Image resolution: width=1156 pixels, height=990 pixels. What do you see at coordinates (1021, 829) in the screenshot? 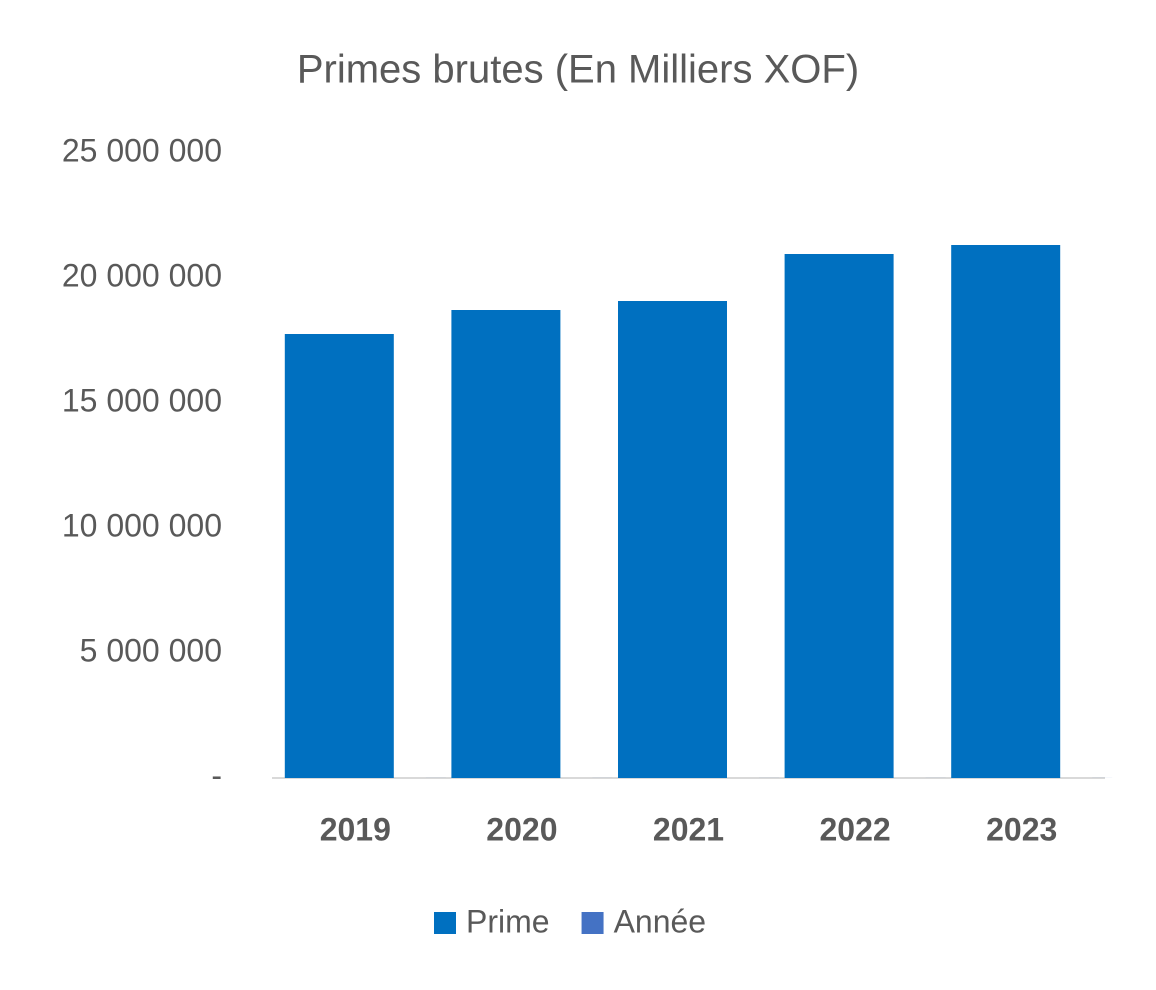
I see `x-tick-label: 2023` at bounding box center [1021, 829].